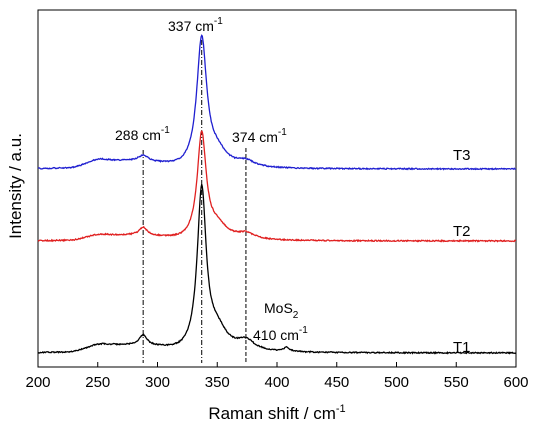 The image size is (536, 431). Describe the element at coordinates (281, 310) in the screenshot. I see `annotation-mos2: MoS2` at that location.